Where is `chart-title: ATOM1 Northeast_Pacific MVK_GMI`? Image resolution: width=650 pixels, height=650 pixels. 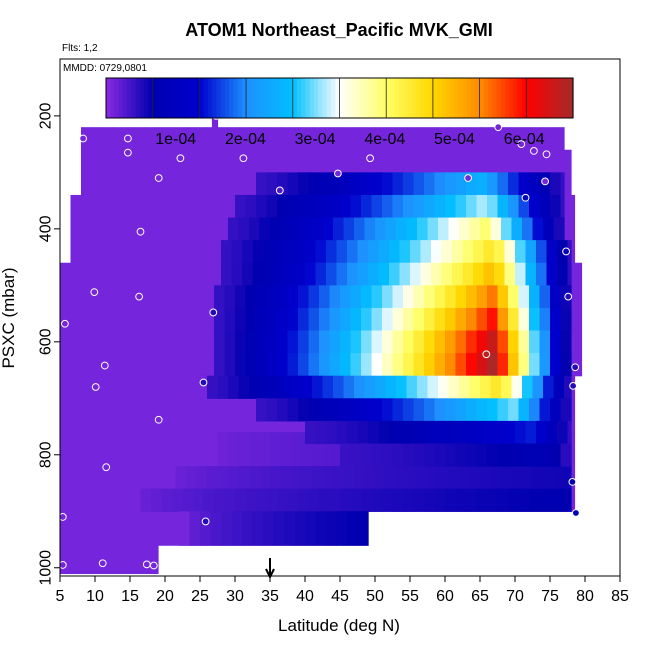
chart-title: ATOM1 Northeast_Pacific MVK_GMI is located at coordinates (338, 30).